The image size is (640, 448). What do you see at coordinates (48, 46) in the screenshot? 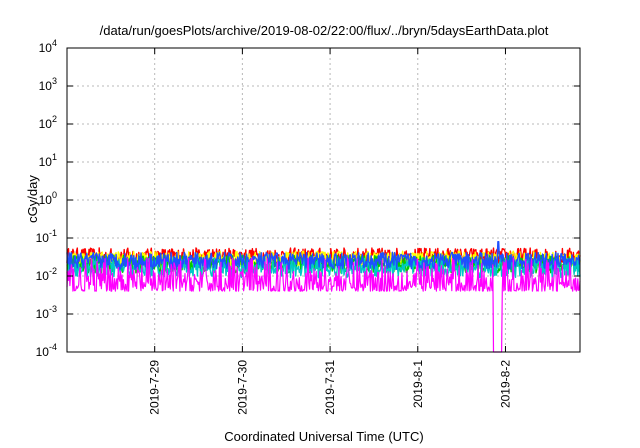
I see `y-tick-label: 10⁴` at bounding box center [48, 46].